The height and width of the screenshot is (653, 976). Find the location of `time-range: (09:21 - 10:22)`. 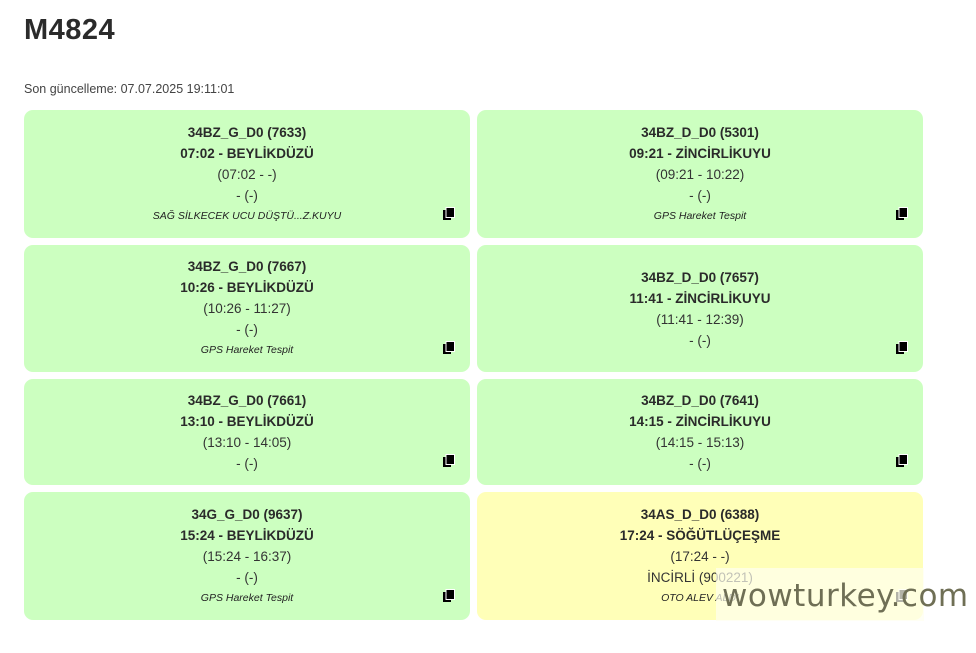

time-range: (09:21 - 10:22) is located at coordinates (700, 174).